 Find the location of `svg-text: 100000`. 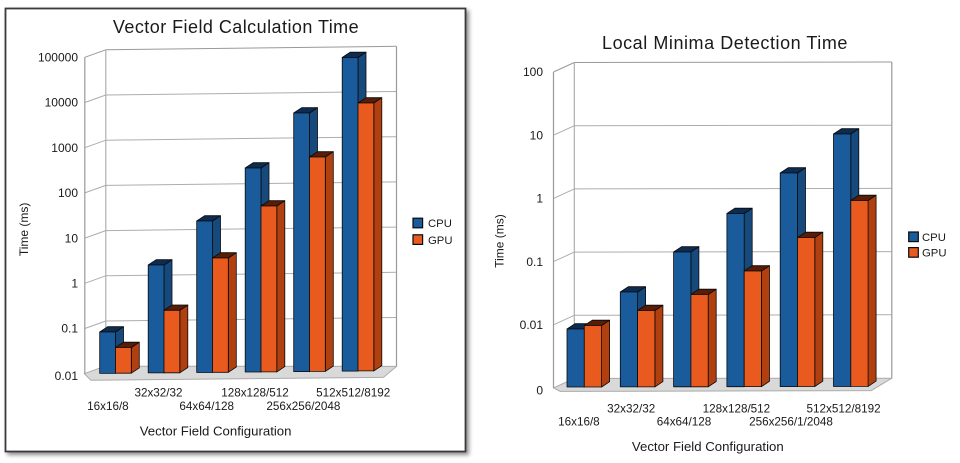

svg-text: 100000 is located at coordinates (58, 58).